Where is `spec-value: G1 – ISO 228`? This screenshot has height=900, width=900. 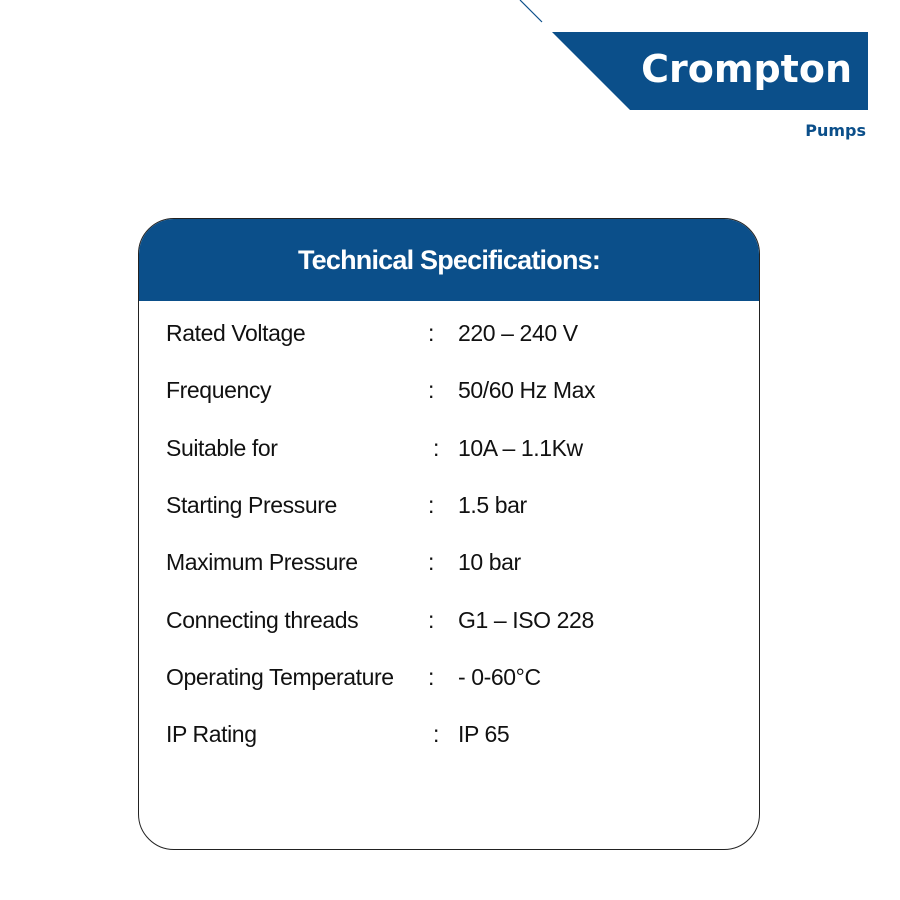 spec-value: G1 – ISO 228 is located at coordinates (526, 619).